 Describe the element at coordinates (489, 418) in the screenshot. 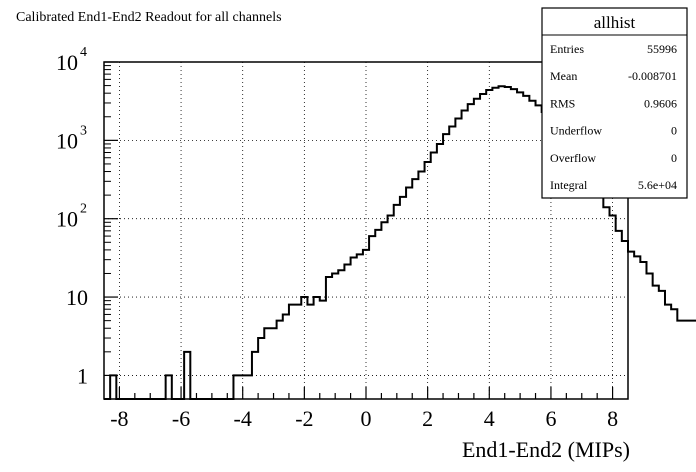

I see `x-tick-label: 4` at that location.